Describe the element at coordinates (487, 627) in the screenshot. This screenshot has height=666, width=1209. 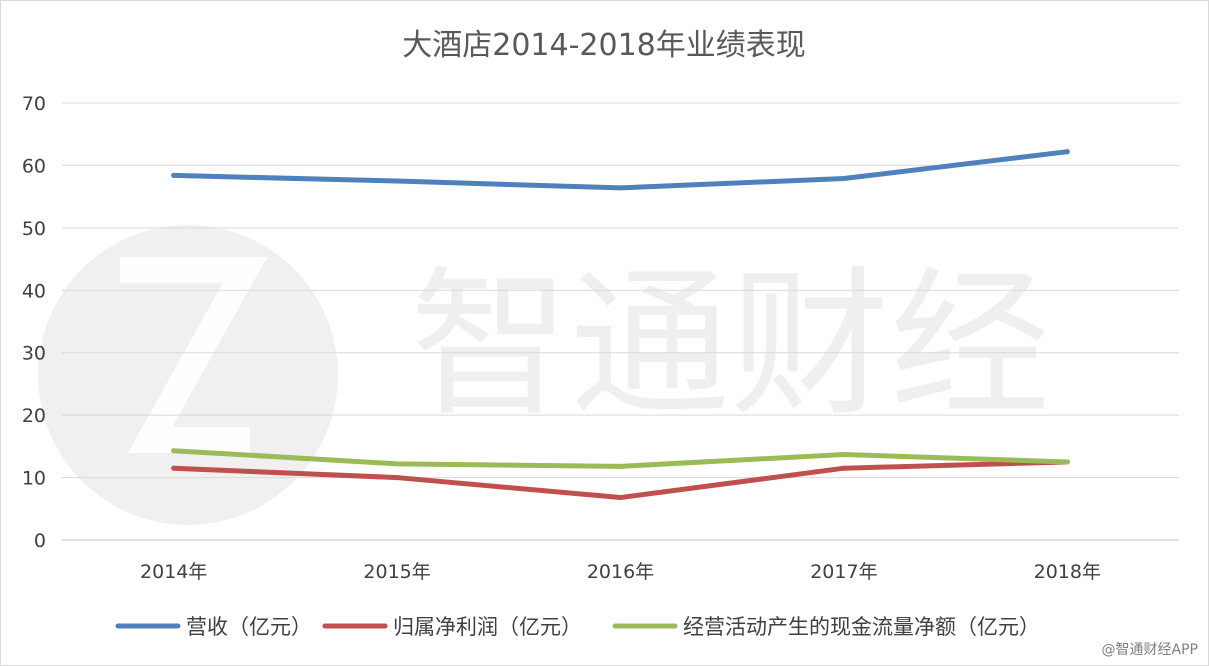
I see `legend-label: 归属净利润（亿元）` at that location.